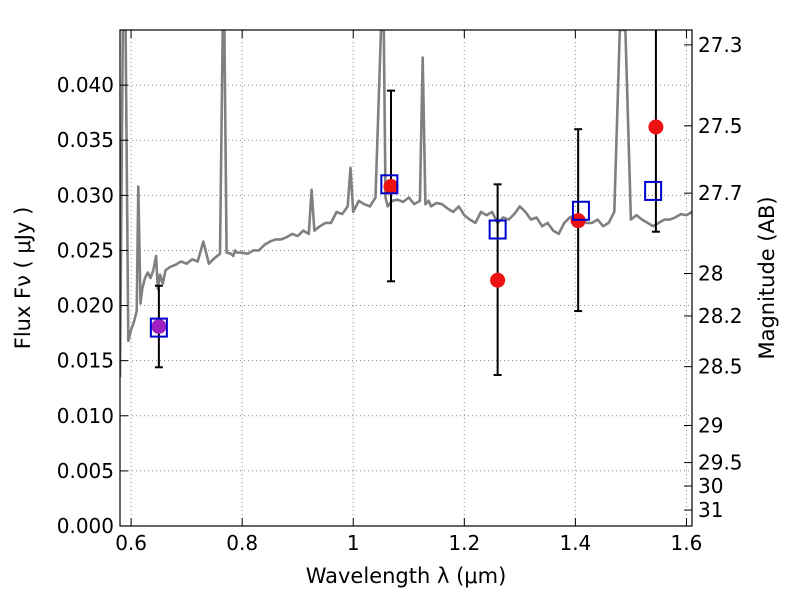 This screenshot has height=600, width=800. Describe the element at coordinates (85, 471) in the screenshot. I see `y-tick-label: 0.005` at that location.